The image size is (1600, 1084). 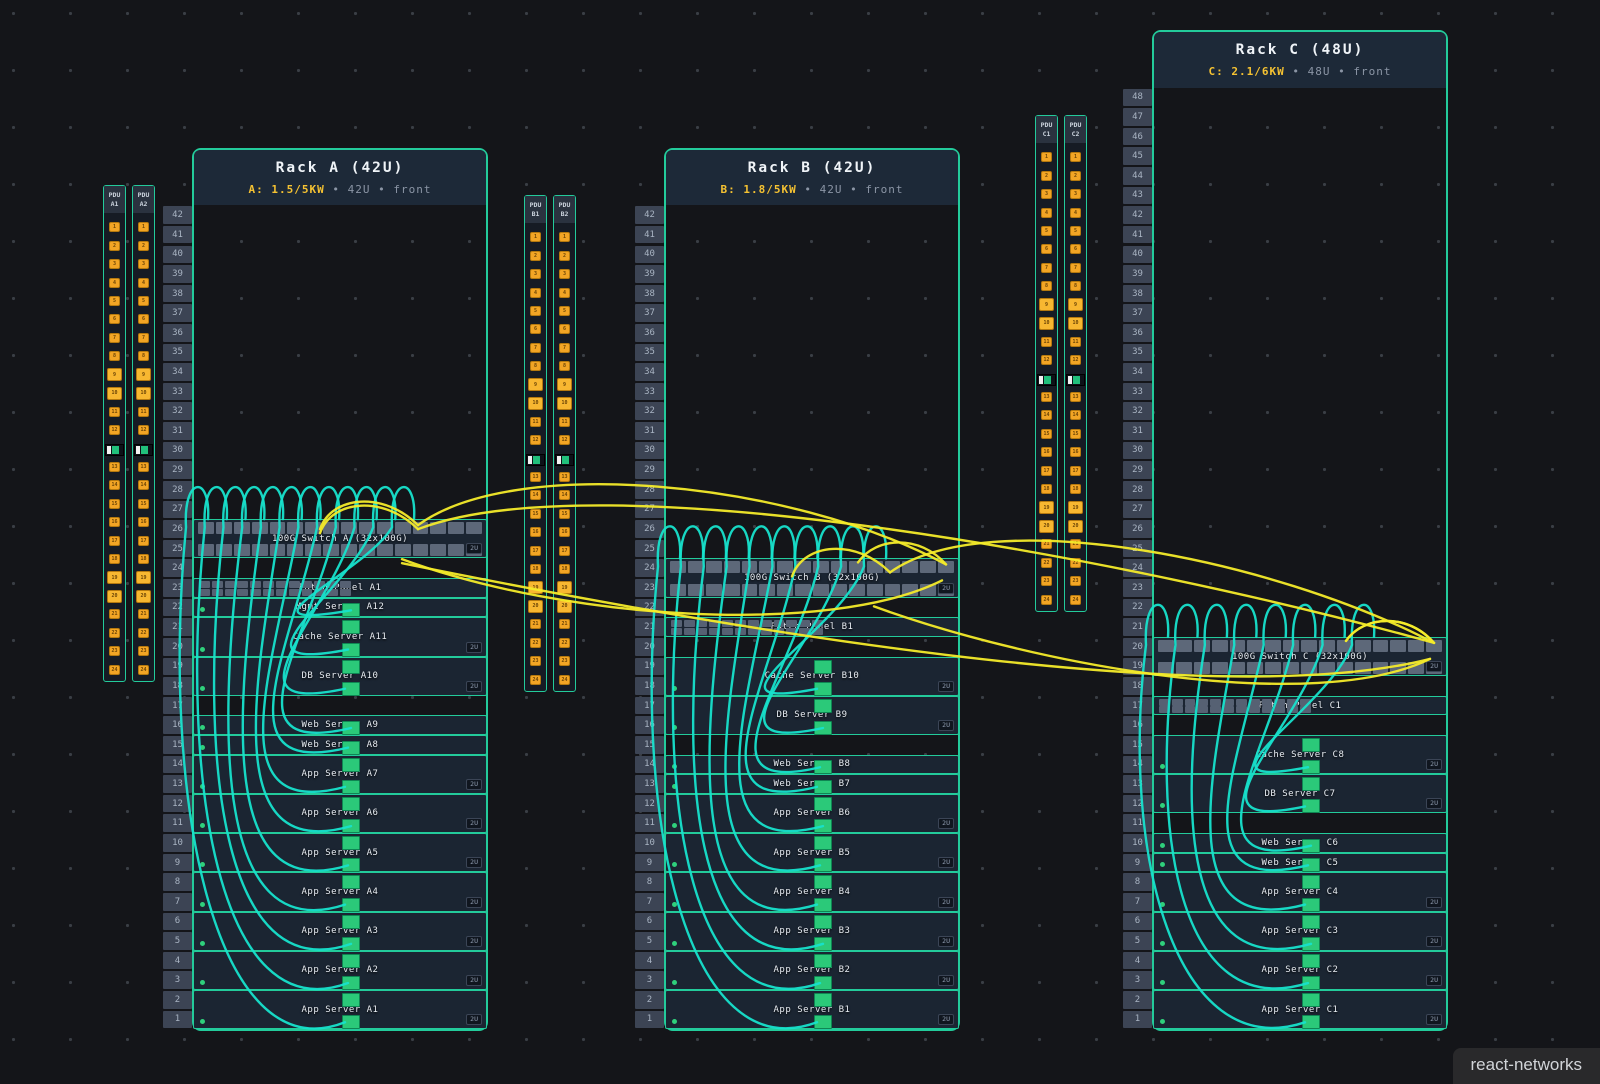 What do you see at coordinates (340, 931) in the screenshot?
I see `equipment-app-server-a3: App Server A3 2U` at bounding box center [340, 931].